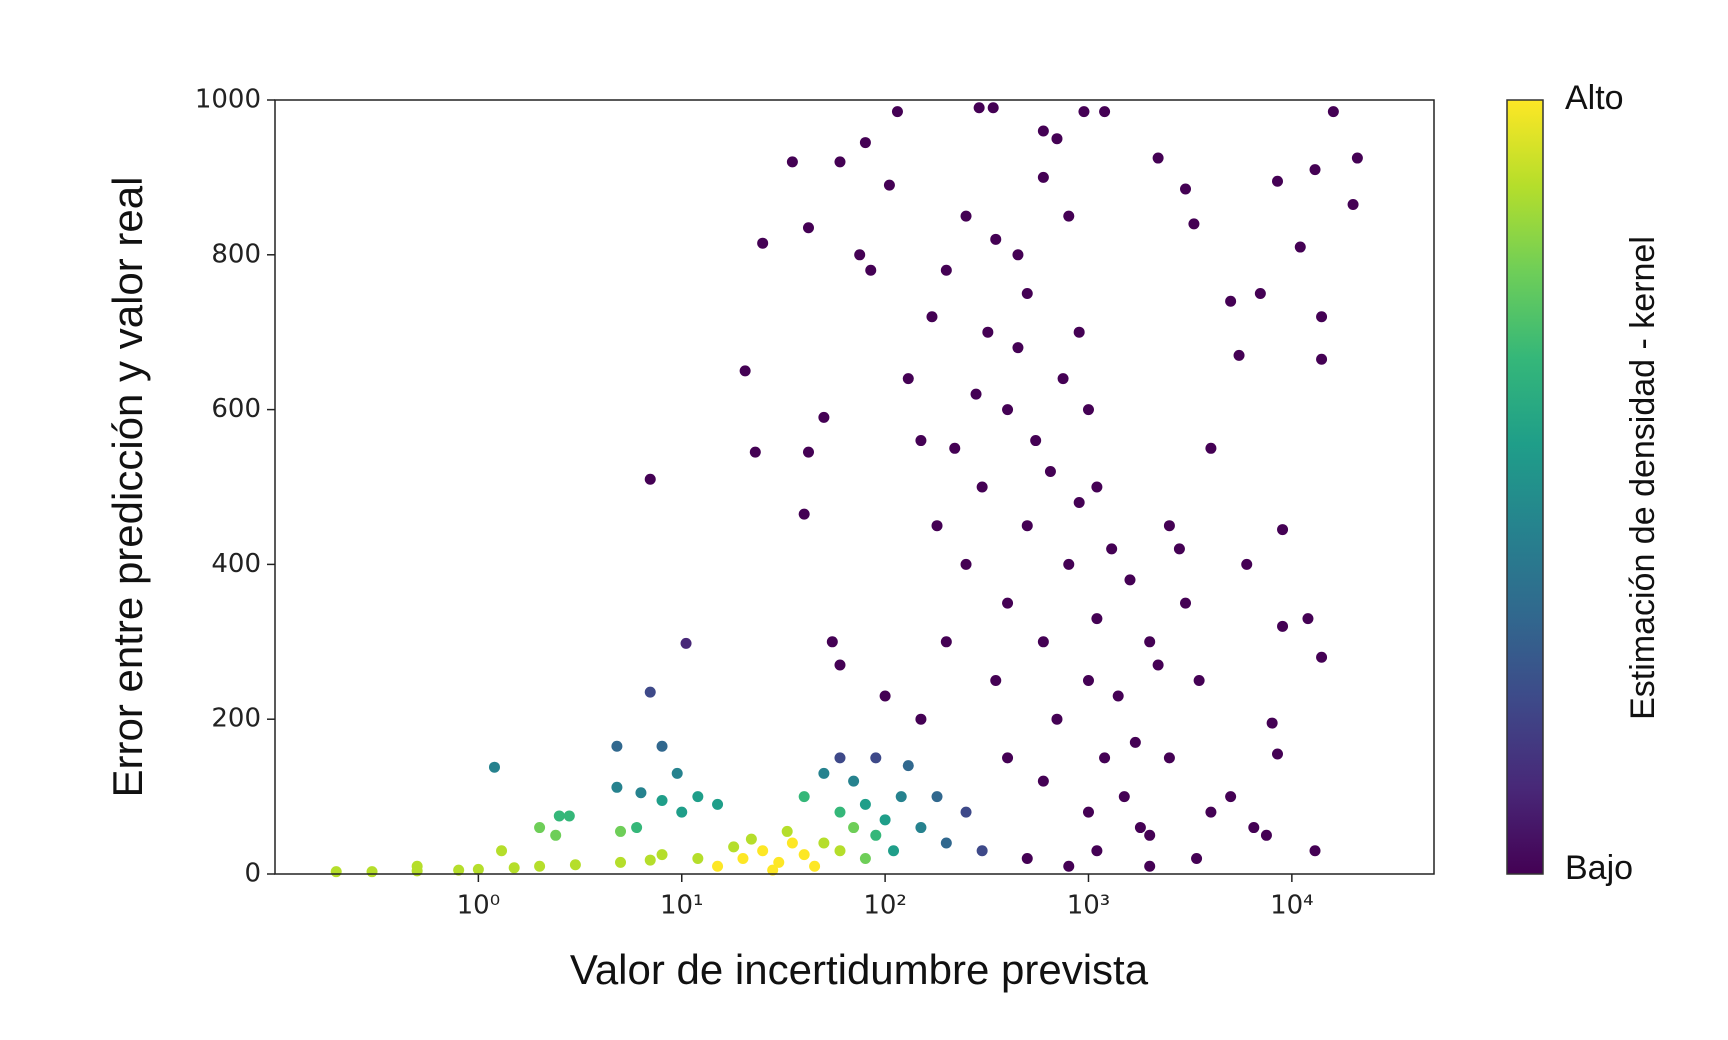 This screenshot has width=1728, height=1040. I want to click on y-tick-label: 1000, so click(228, 100).